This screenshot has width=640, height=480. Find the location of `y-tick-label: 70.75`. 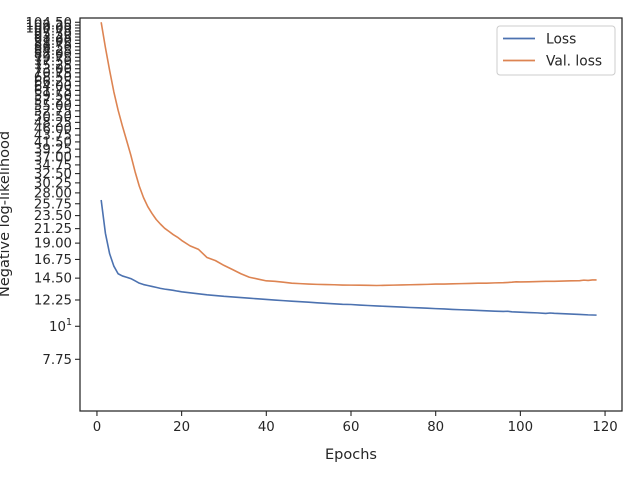

y-tick-label: 70.75 is located at coordinates (53, 73).